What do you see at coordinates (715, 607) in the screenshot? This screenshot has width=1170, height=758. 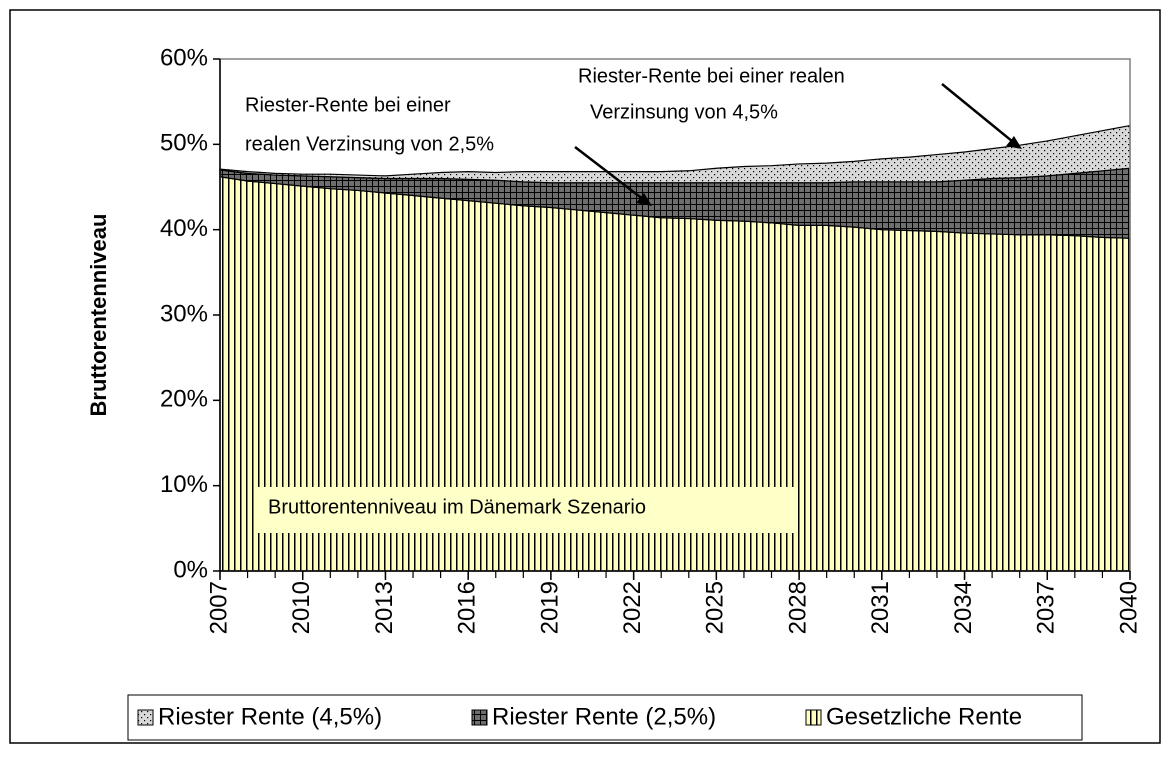 I see `x-tick-label: 2025` at bounding box center [715, 607].